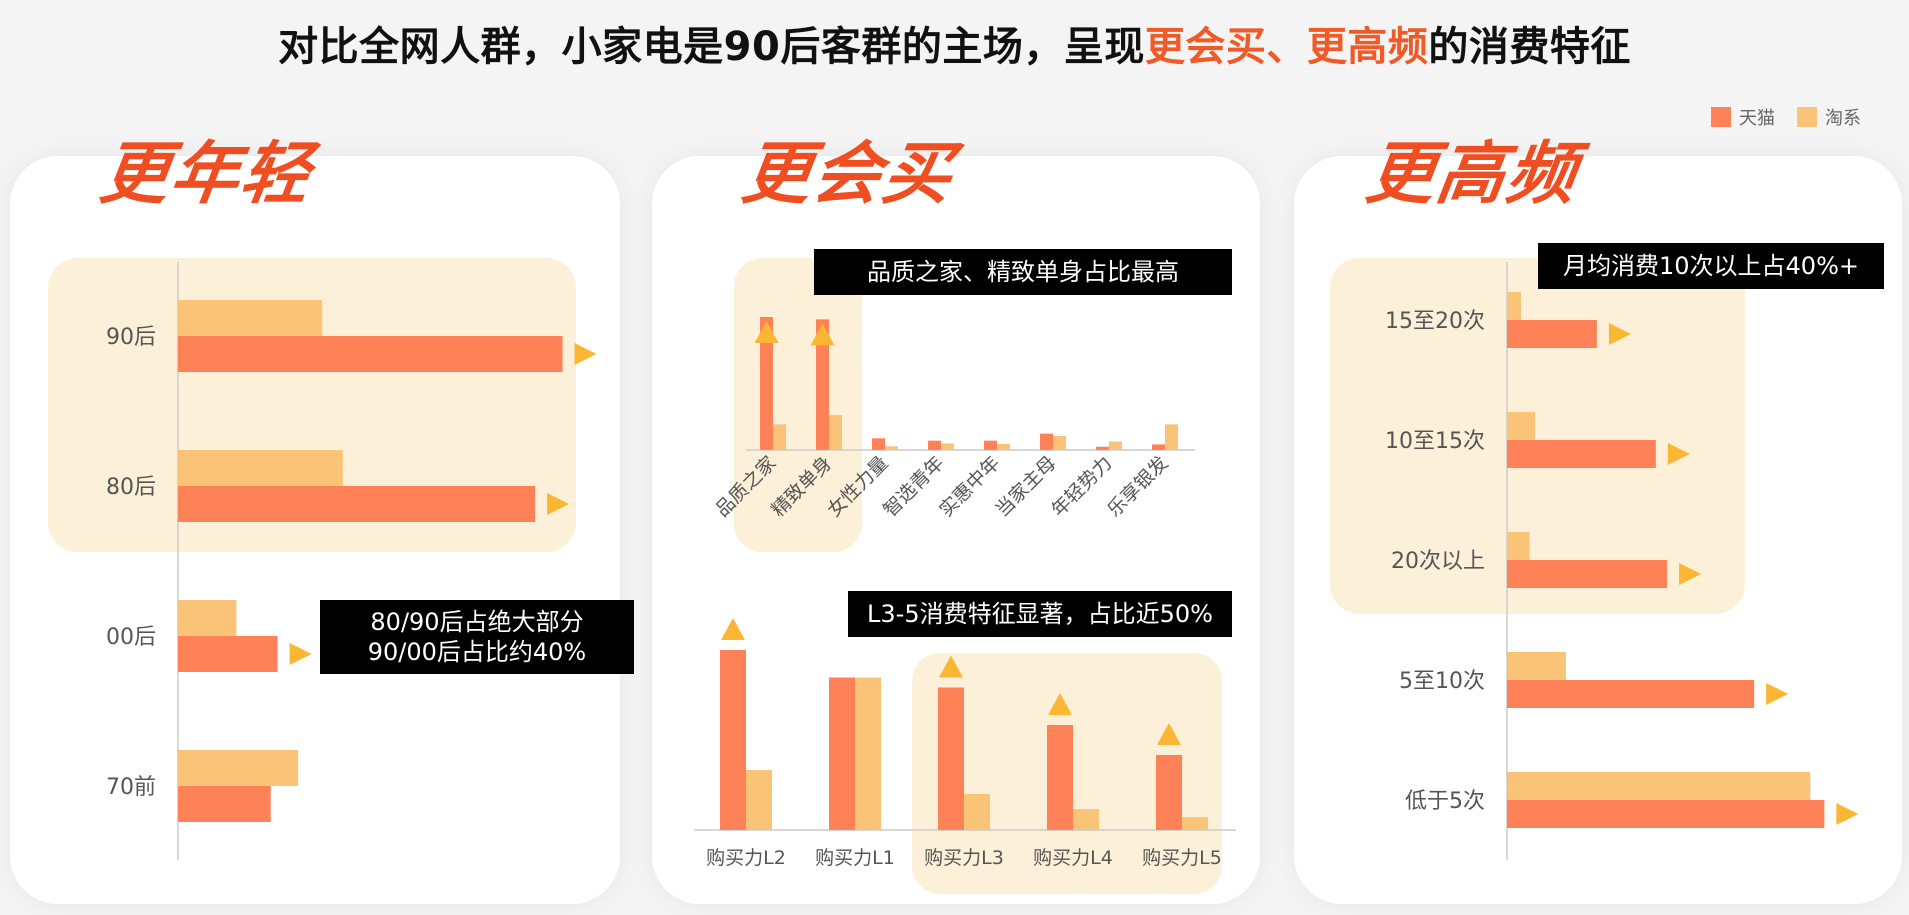 The image size is (1909, 915). What do you see at coordinates (477, 637) in the screenshot?
I see `callout-younger: 80/90后占绝大部分 90/00后占比约40%` at bounding box center [477, 637].